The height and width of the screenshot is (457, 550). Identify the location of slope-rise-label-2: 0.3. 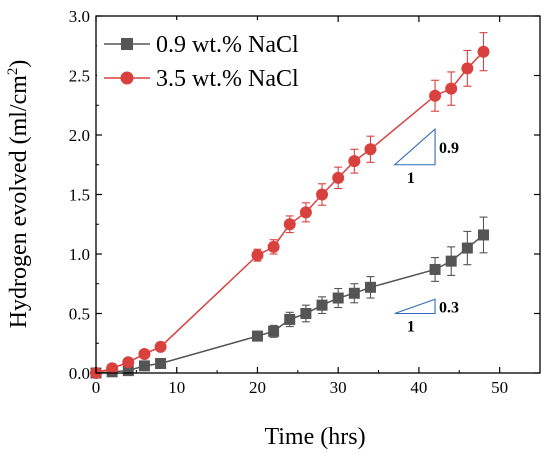
(449, 307).